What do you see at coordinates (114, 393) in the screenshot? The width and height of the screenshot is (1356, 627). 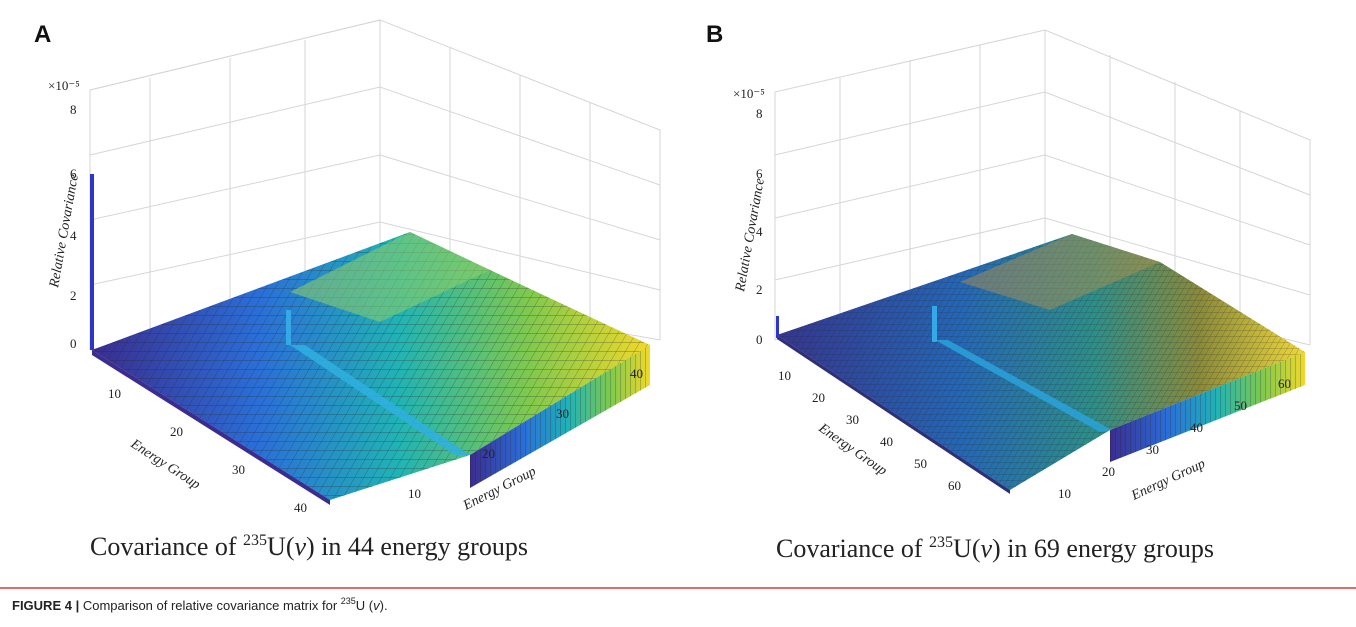 I see `panel-a-x-tick: 10` at bounding box center [114, 393].